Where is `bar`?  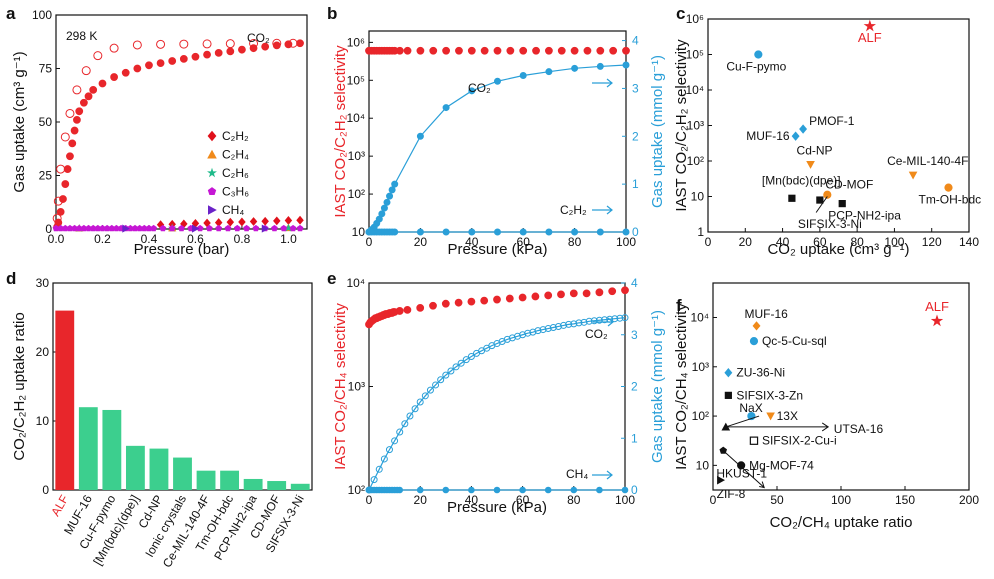 bar is located at coordinates (253, 484).